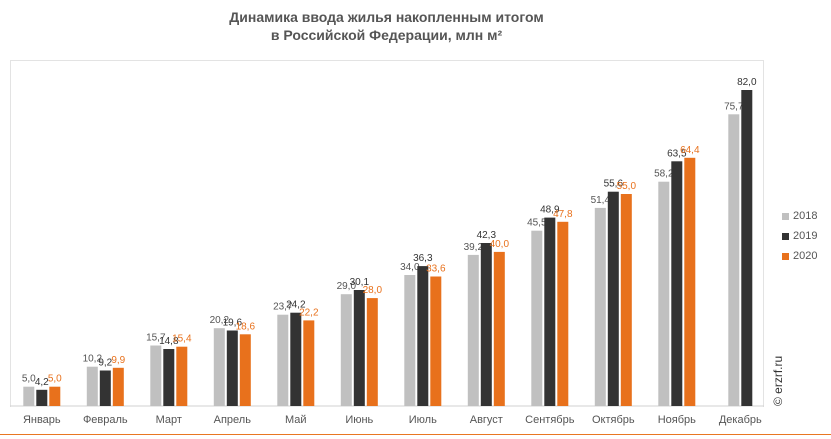  What do you see at coordinates (747, 82) in the screenshot?
I see `data-label-2019-11: 82,0` at bounding box center [747, 82].